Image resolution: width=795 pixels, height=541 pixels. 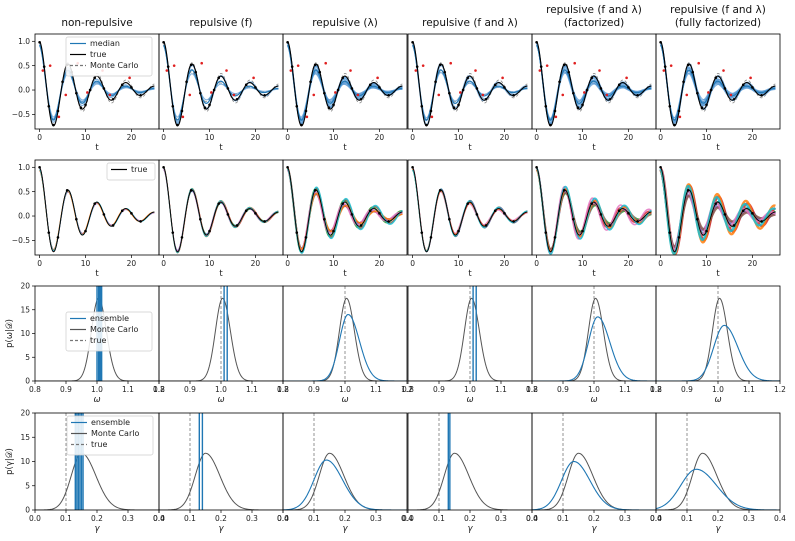 I want to click on legend: true, so click(x=131, y=171).